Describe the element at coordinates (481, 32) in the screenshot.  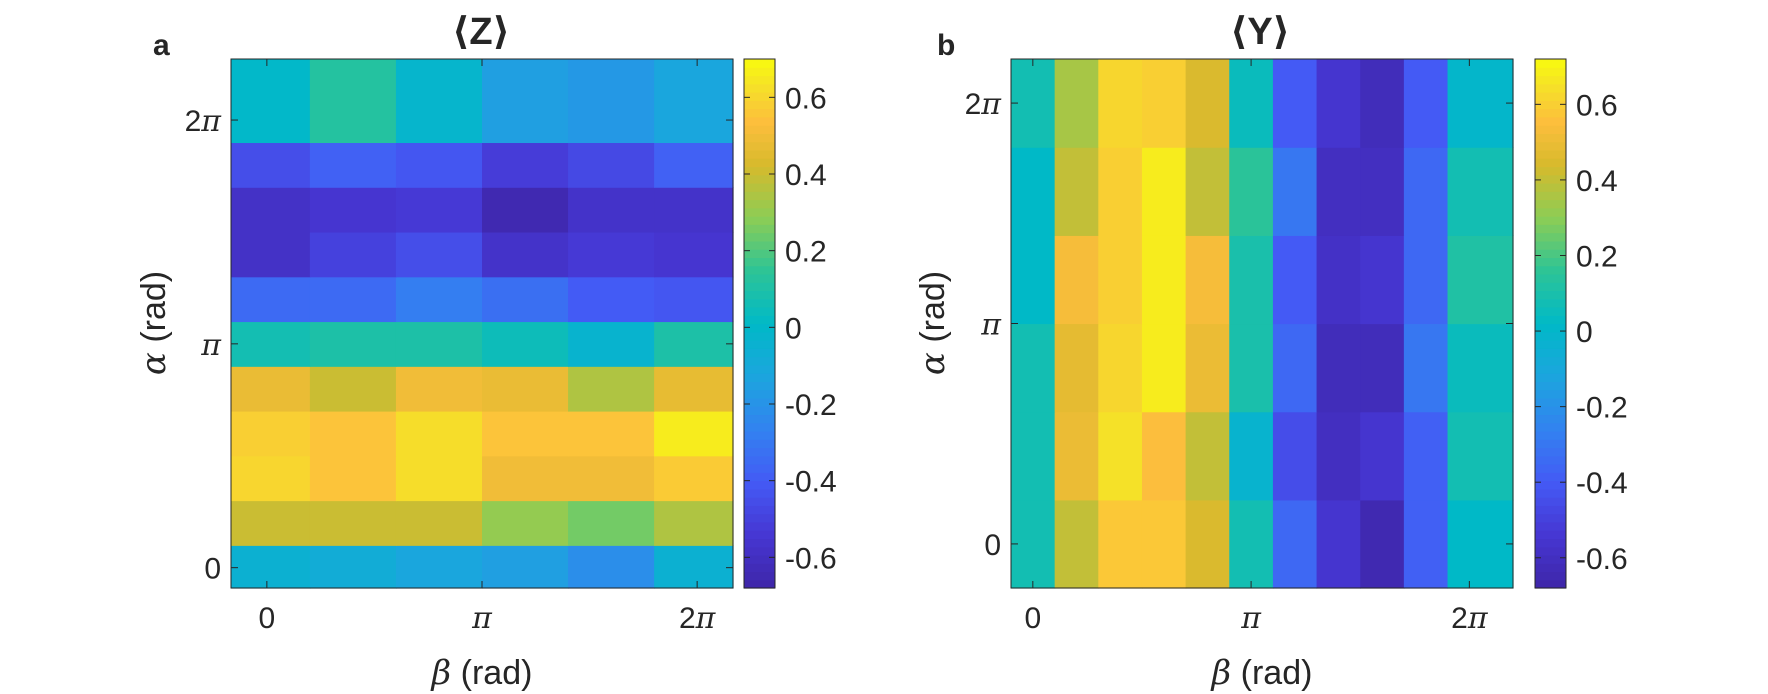
I see `title-a: ⟨Z⟩` at that location.